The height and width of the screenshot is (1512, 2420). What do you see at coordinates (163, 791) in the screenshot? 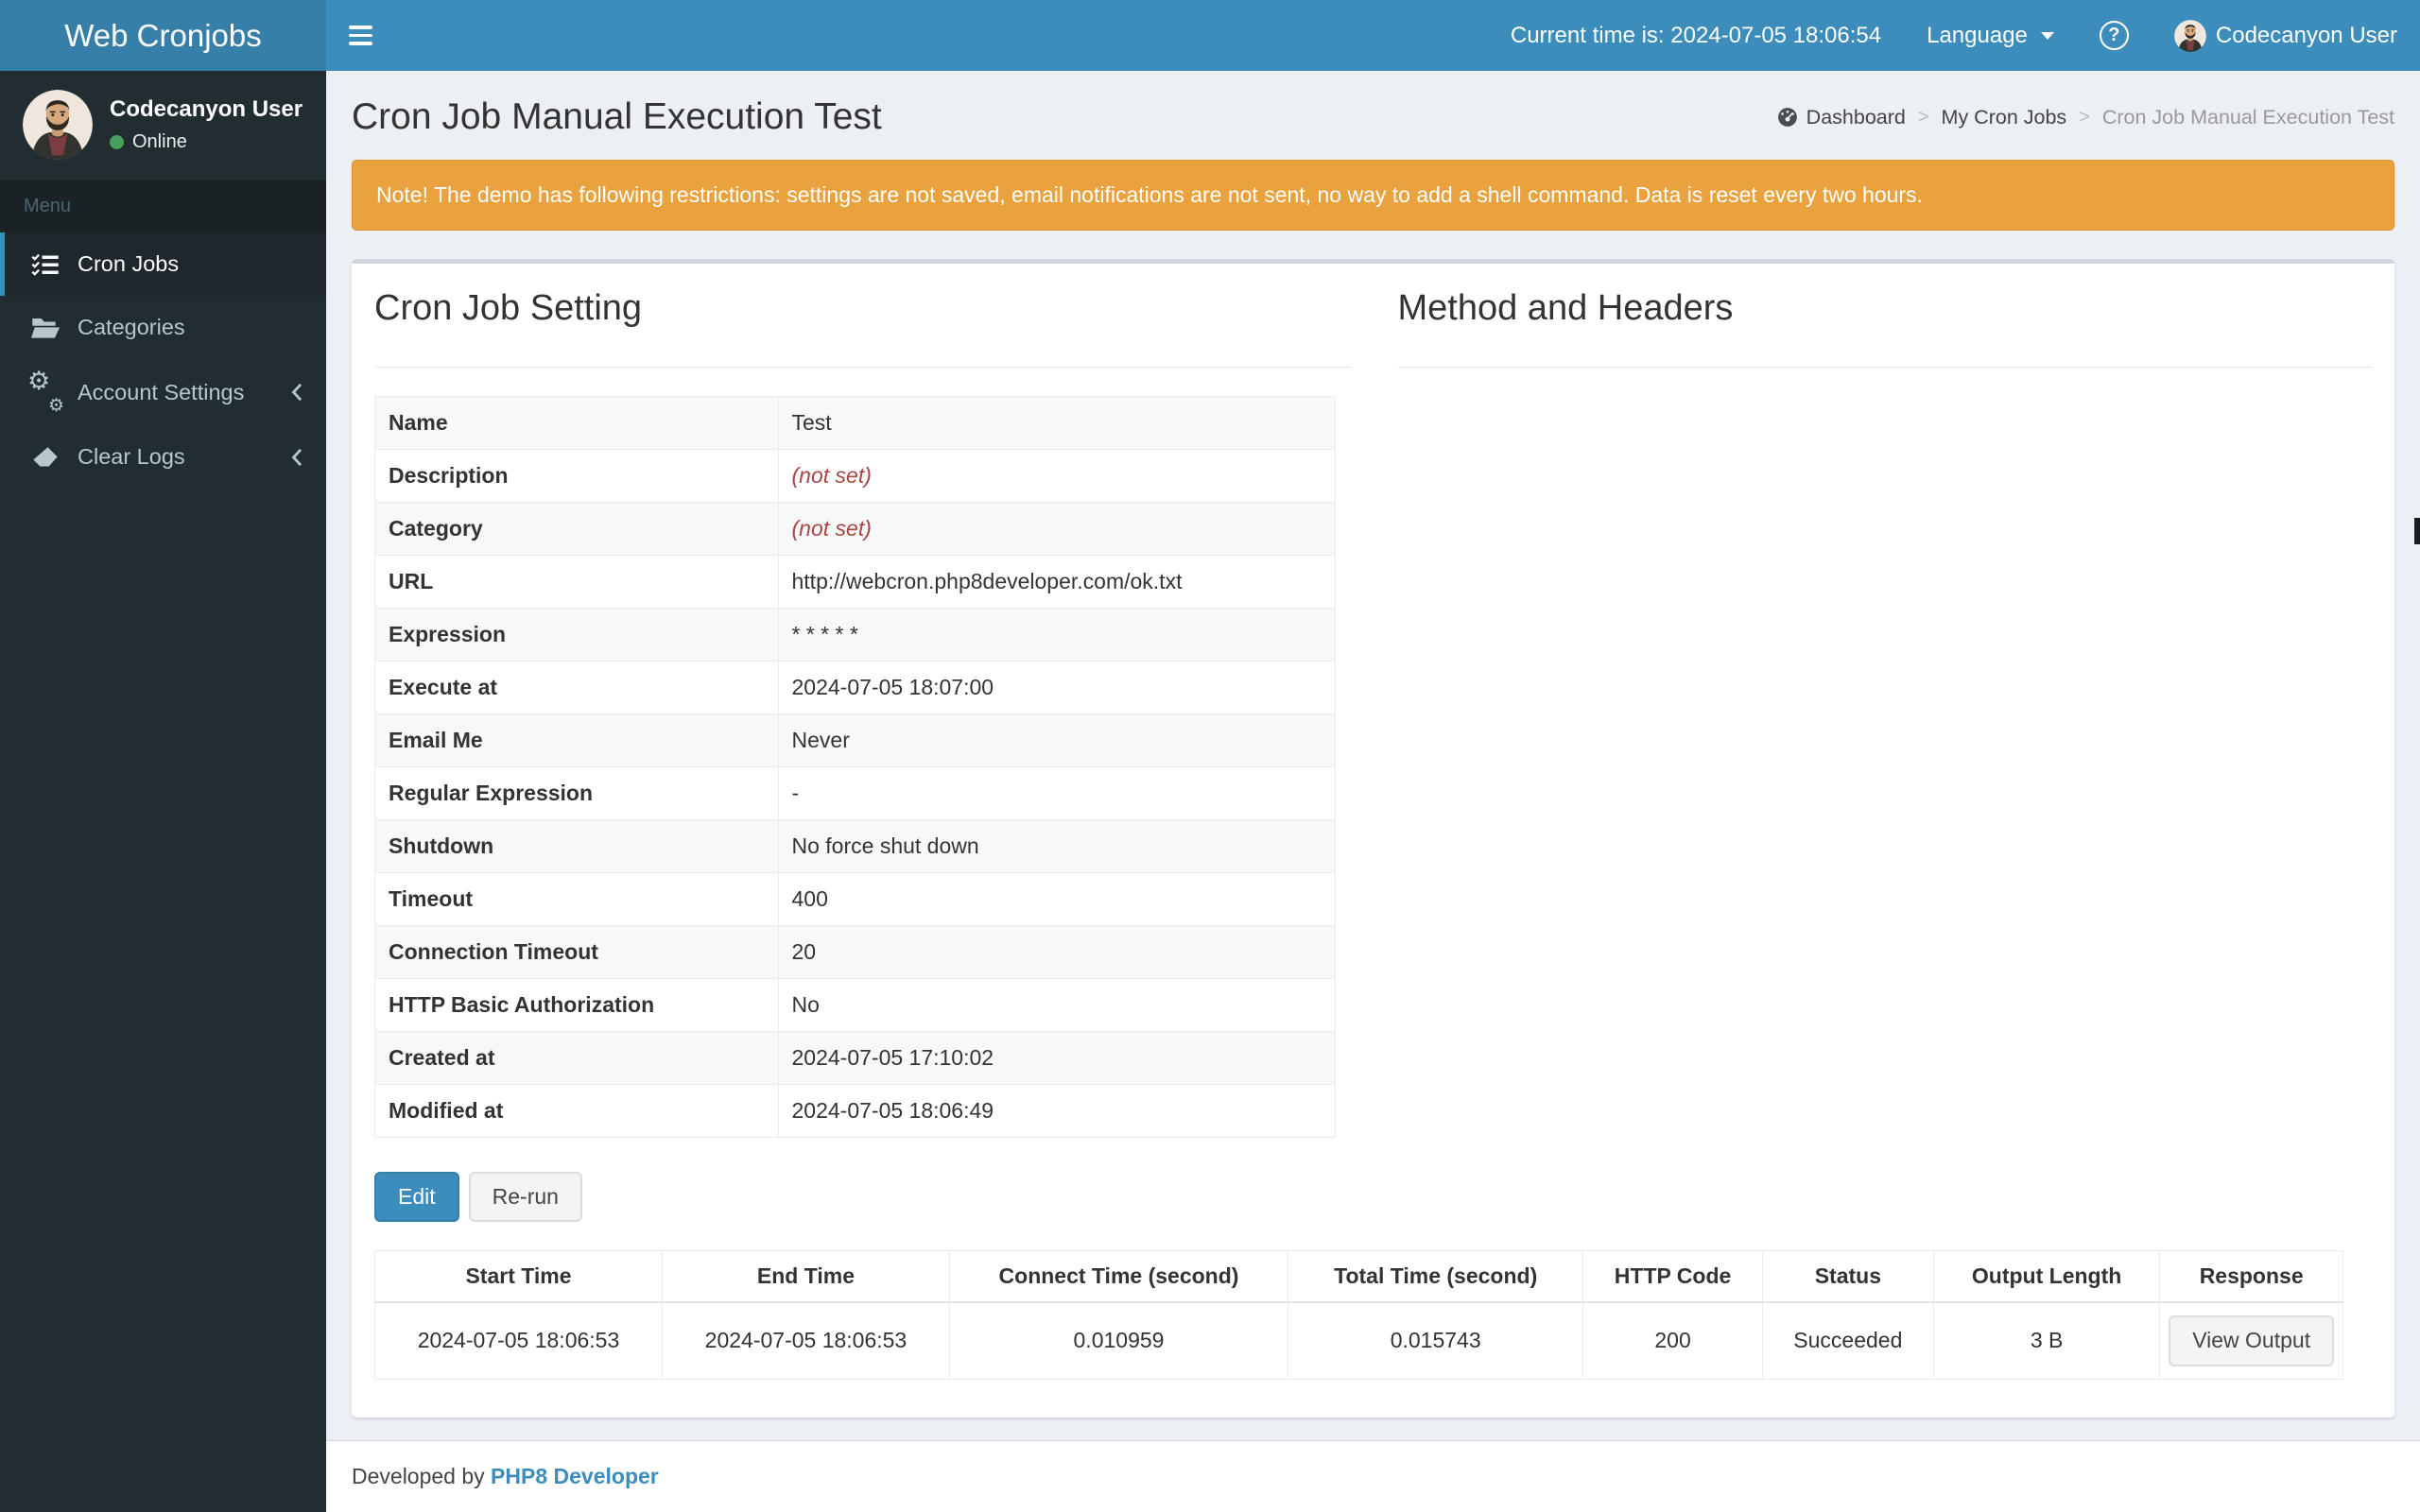
I see `sidebar: Codecanyon User Online Menu Cron Jobs` at bounding box center [163, 791].